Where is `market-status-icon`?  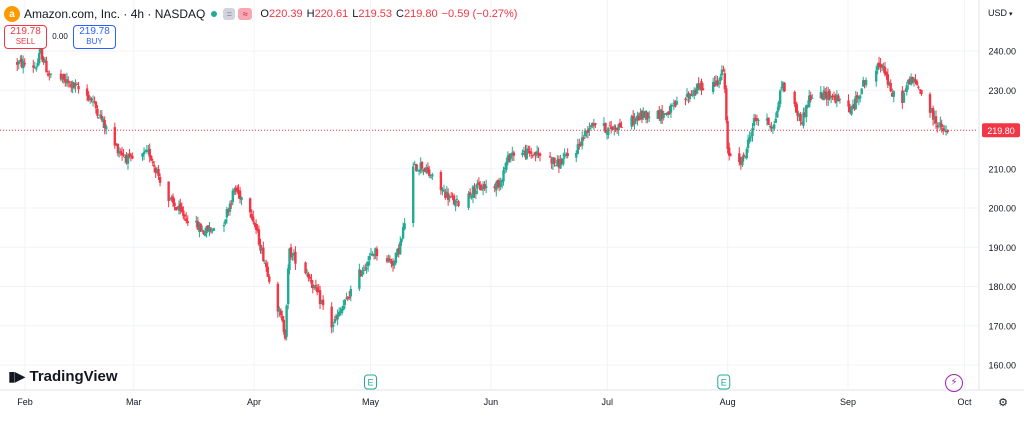
market-status-icon is located at coordinates (214, 14).